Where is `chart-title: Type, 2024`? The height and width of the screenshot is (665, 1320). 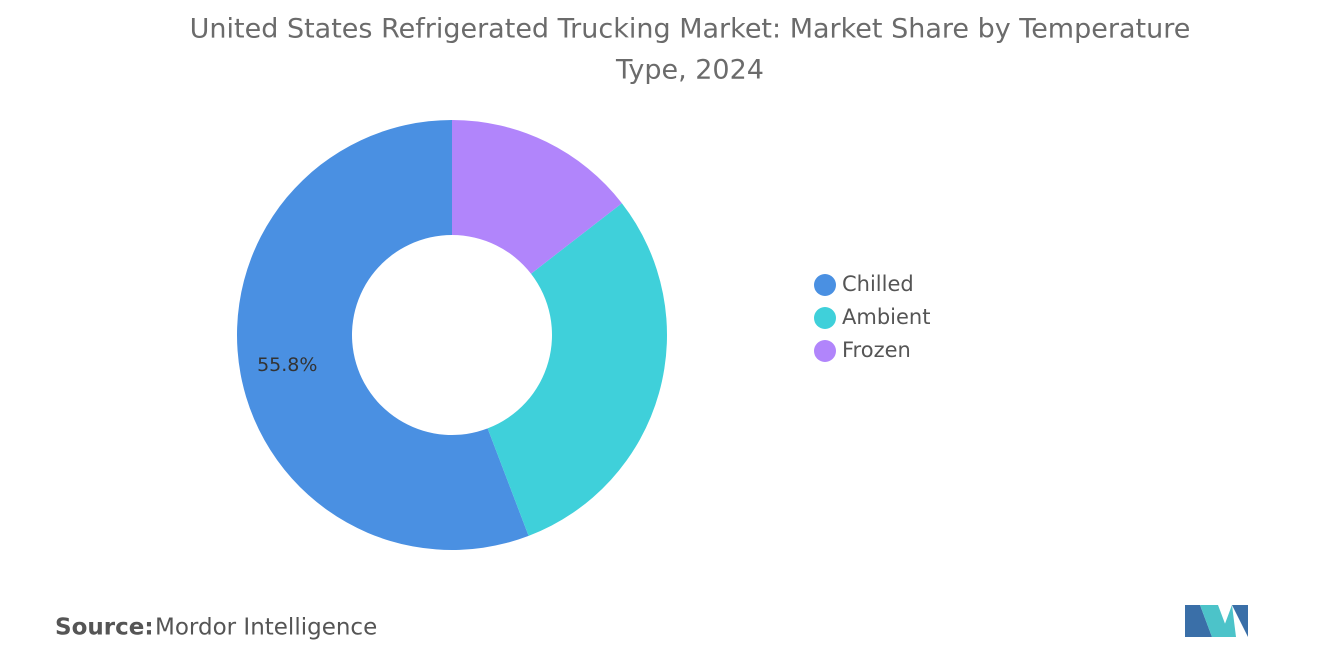 chart-title: Type, 2024 is located at coordinates (689, 70).